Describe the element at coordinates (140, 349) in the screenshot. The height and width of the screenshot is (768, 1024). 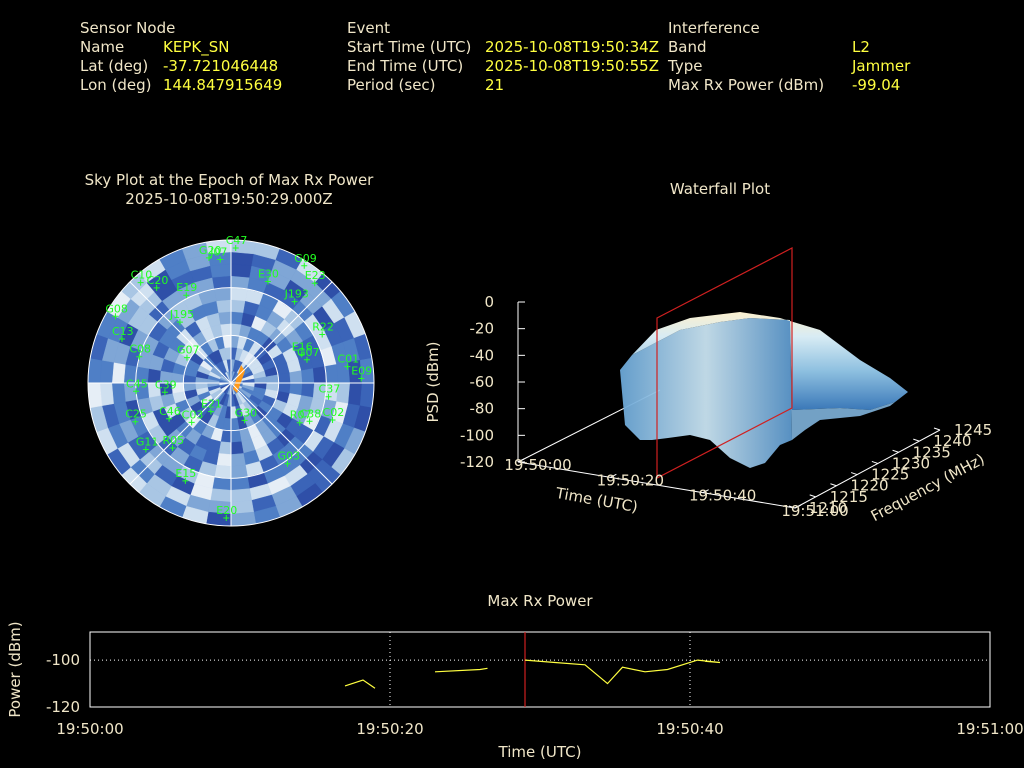
I see `satellite-label: C08` at that location.